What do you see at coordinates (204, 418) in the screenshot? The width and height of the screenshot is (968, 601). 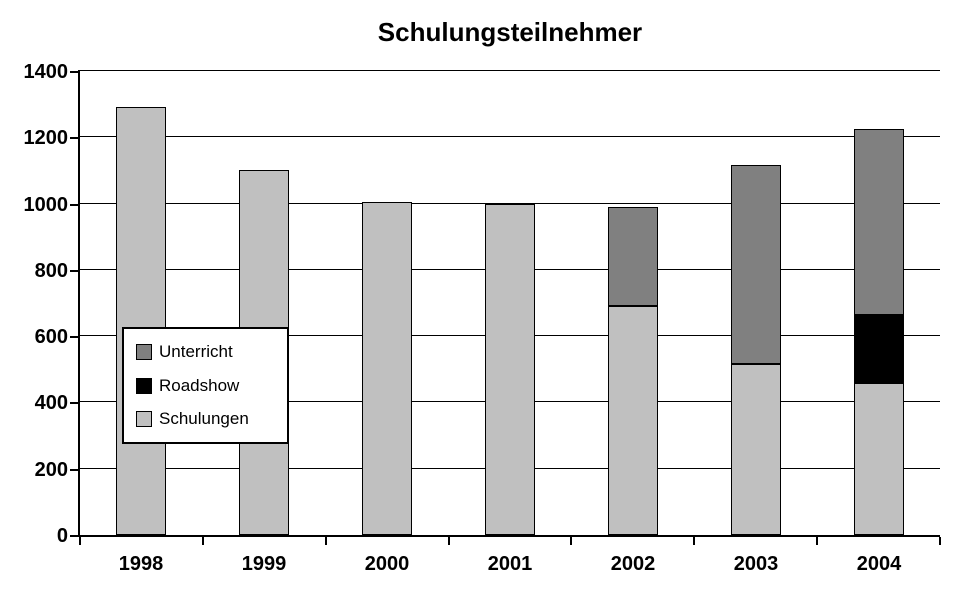 I see `legend-label: Schulungen` at bounding box center [204, 418].